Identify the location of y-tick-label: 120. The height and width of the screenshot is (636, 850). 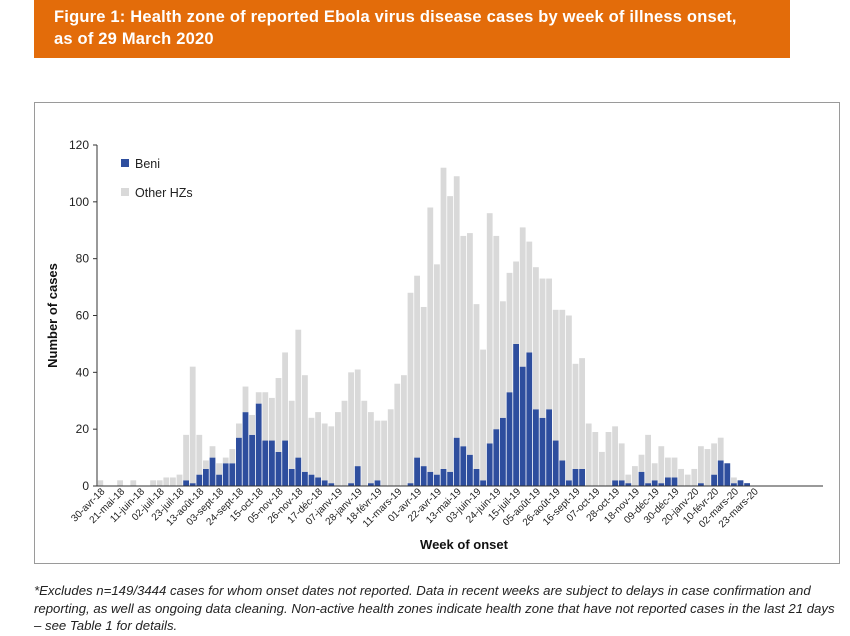
(79, 145).